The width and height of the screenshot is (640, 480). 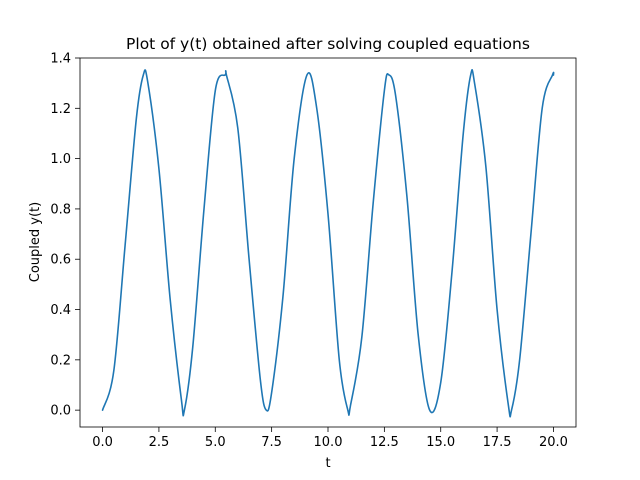 What do you see at coordinates (440, 442) in the screenshot?
I see `x-tick-label: 15.0` at bounding box center [440, 442].